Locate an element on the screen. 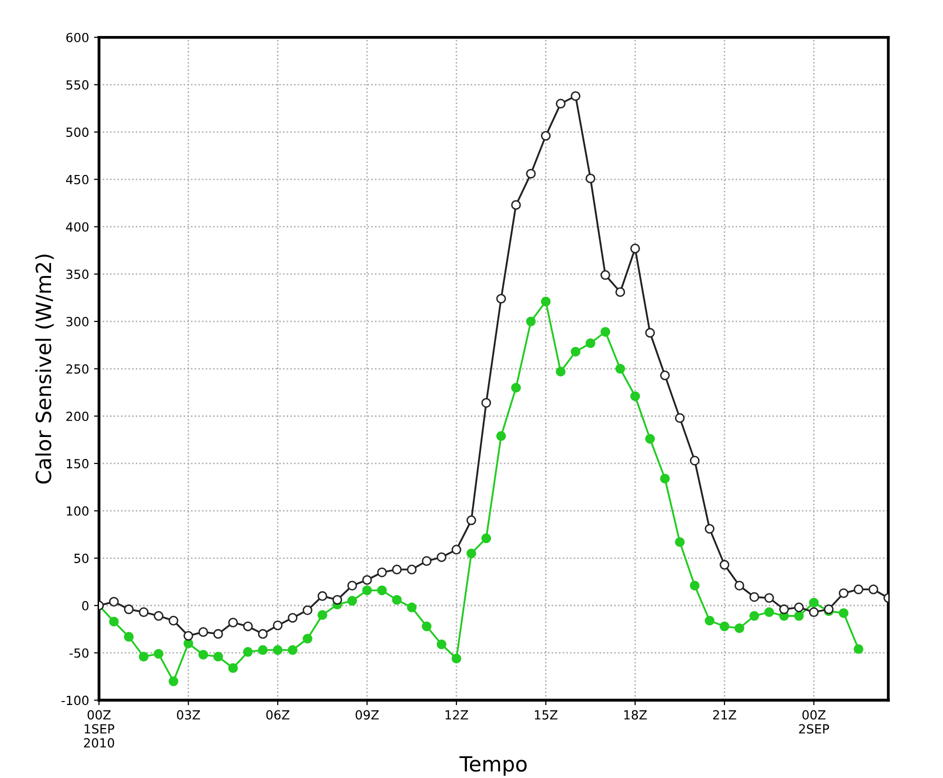  y-tick-label: 150 is located at coordinates (77, 463).